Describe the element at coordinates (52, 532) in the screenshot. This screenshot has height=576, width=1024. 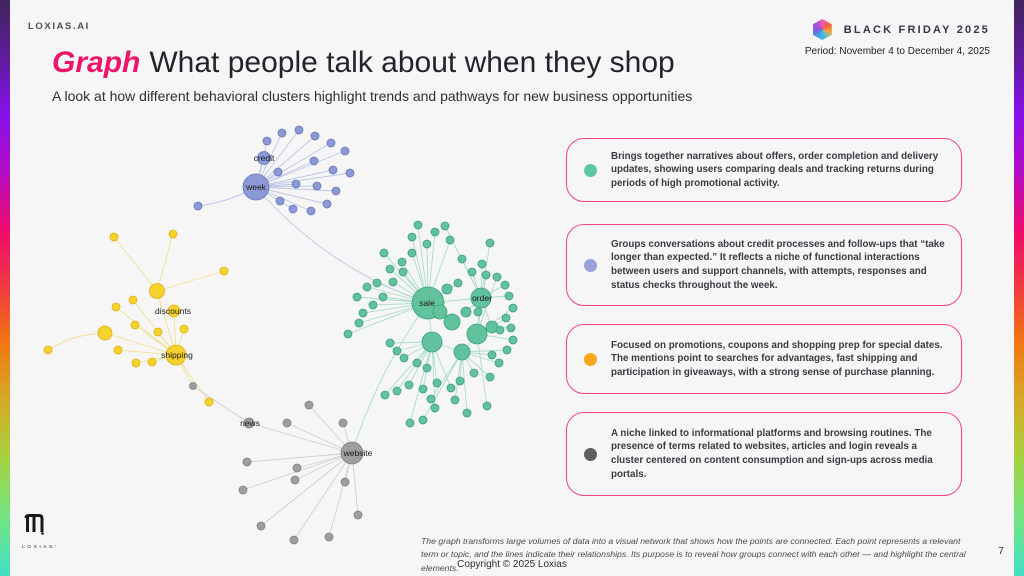
I see `loxias-logo: LOXIAS’` at that location.